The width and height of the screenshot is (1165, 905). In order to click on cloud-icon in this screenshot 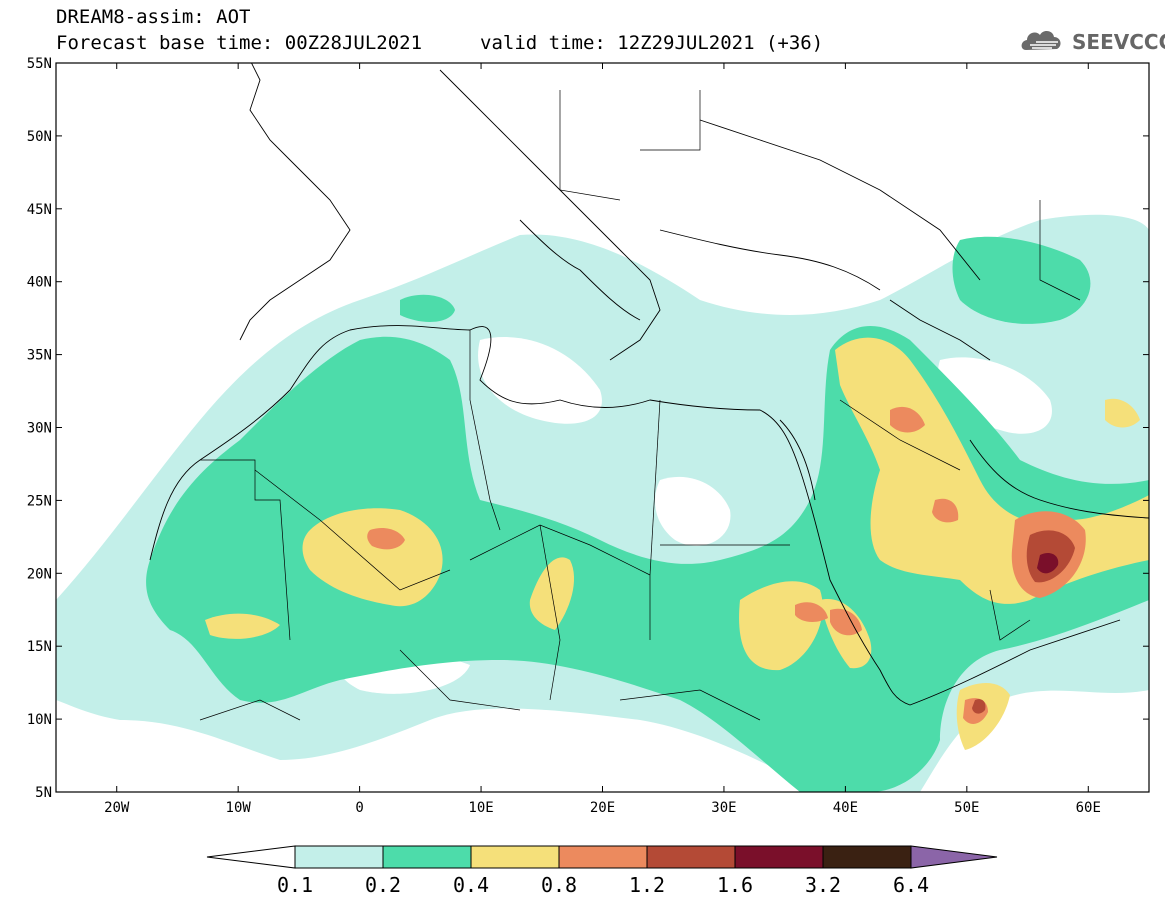, I will do `click(1041, 40)`.